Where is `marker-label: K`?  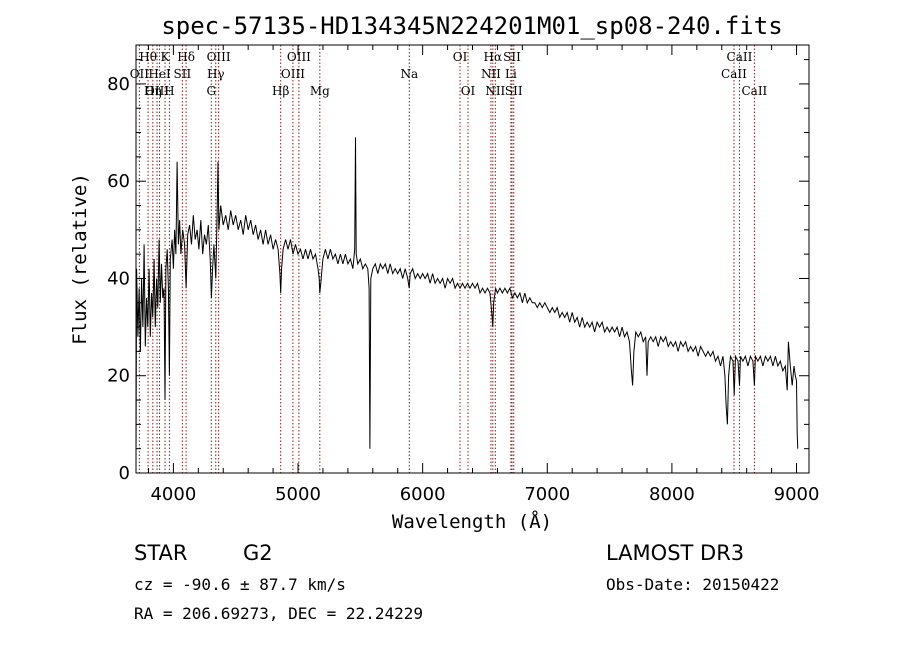
marker-label: K is located at coordinates (166, 57).